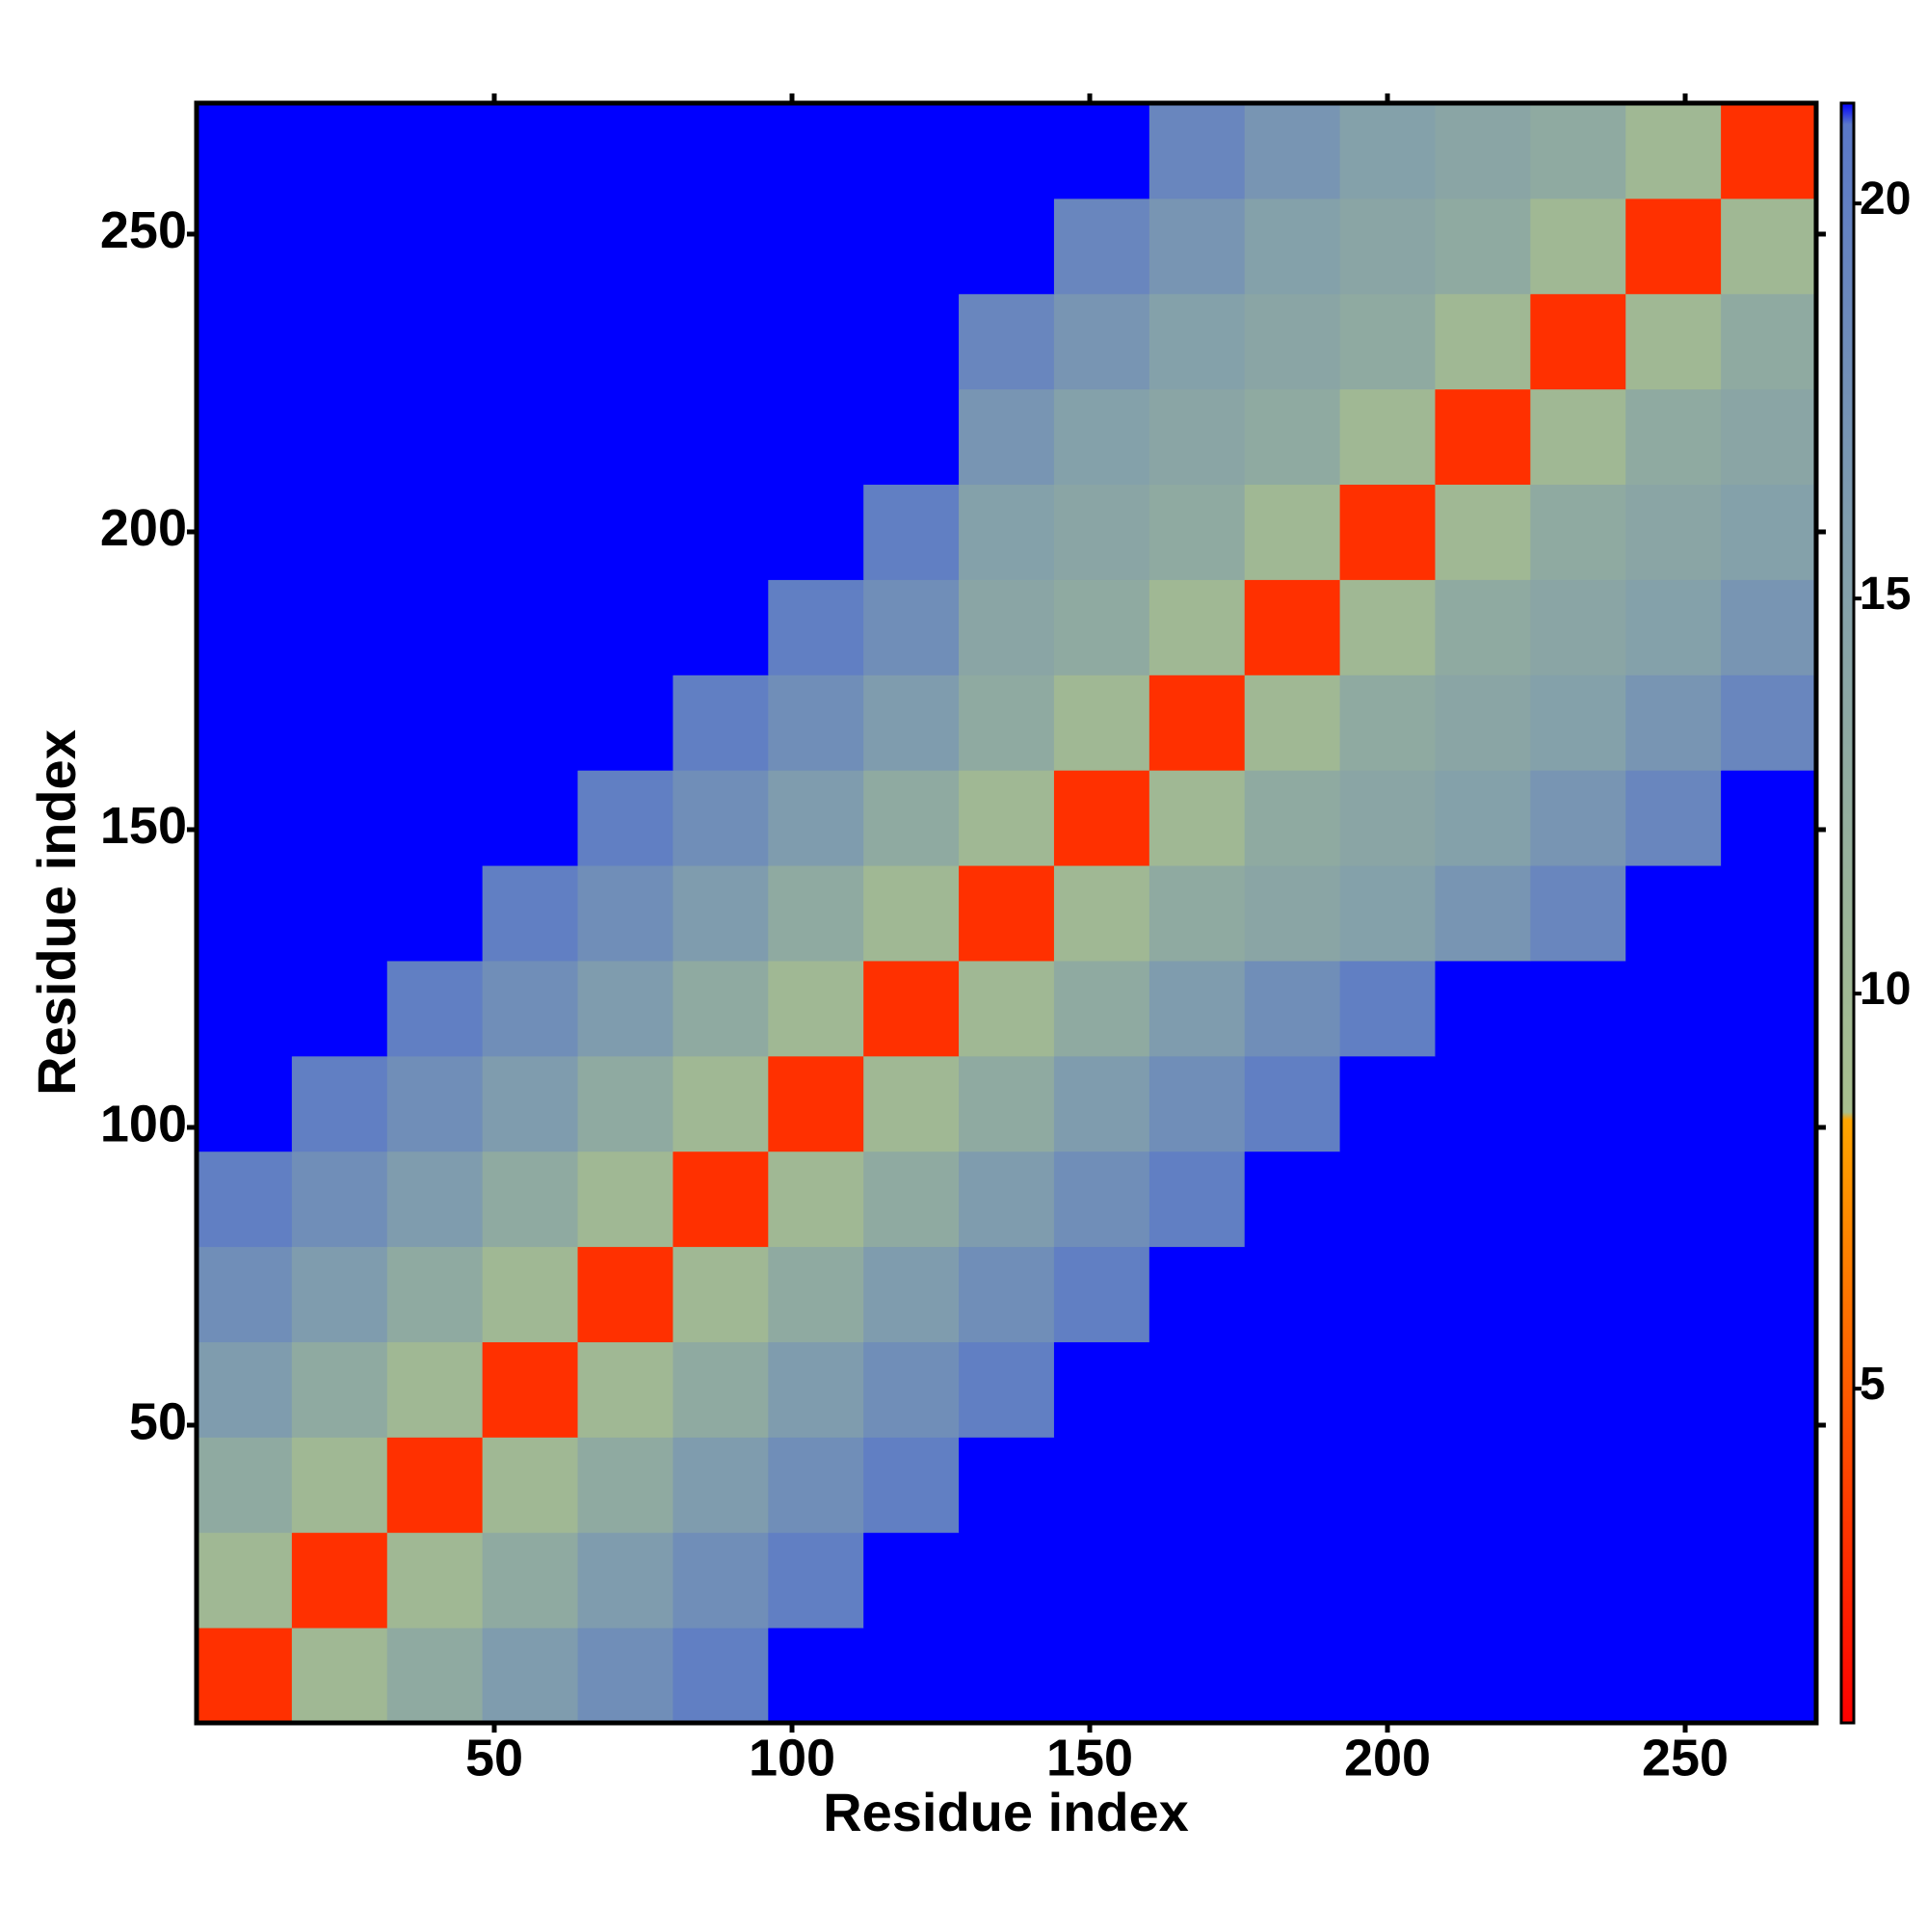 The width and height of the screenshot is (1927, 1932). What do you see at coordinates (144, 1123) in the screenshot?
I see `y-tick-label: 100` at bounding box center [144, 1123].